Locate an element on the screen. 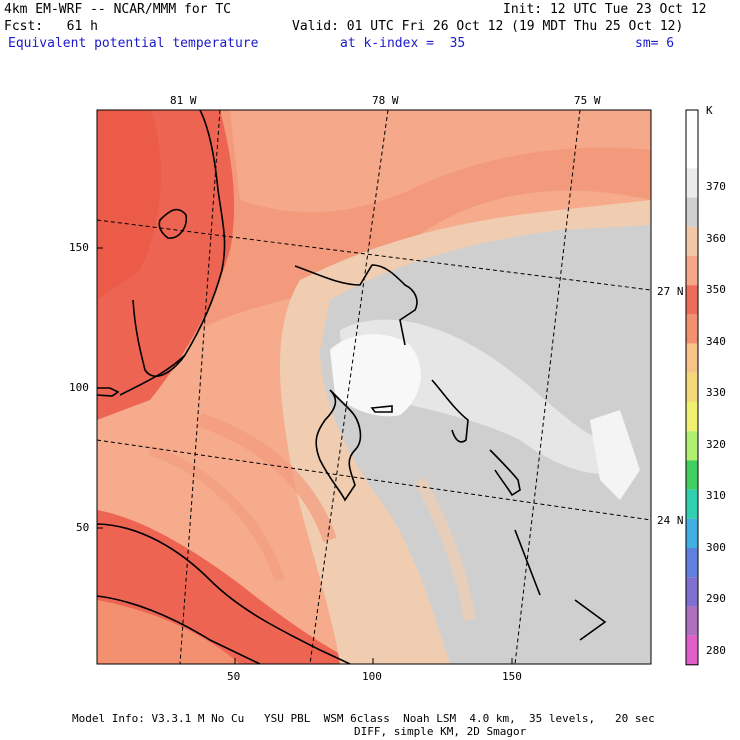 The width and height of the screenshot is (740, 740). y-tick-50: 50 is located at coordinates (83, 527).